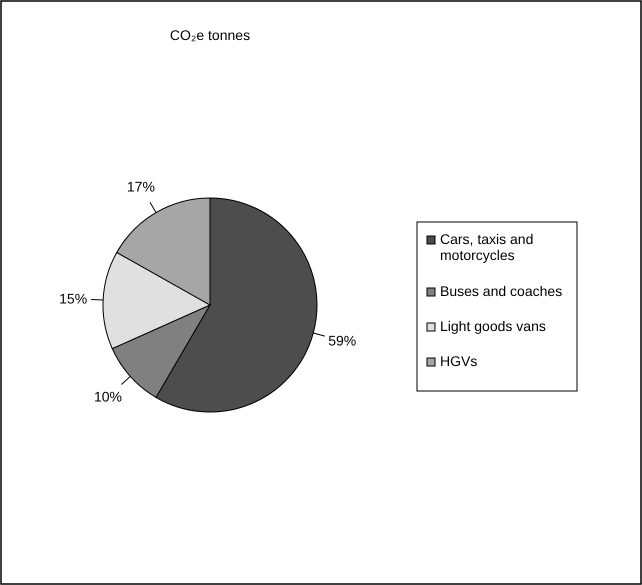 Image resolution: width=642 pixels, height=585 pixels. Describe the element at coordinates (501, 291) in the screenshot. I see `legend-label: Buses and coaches` at that location.